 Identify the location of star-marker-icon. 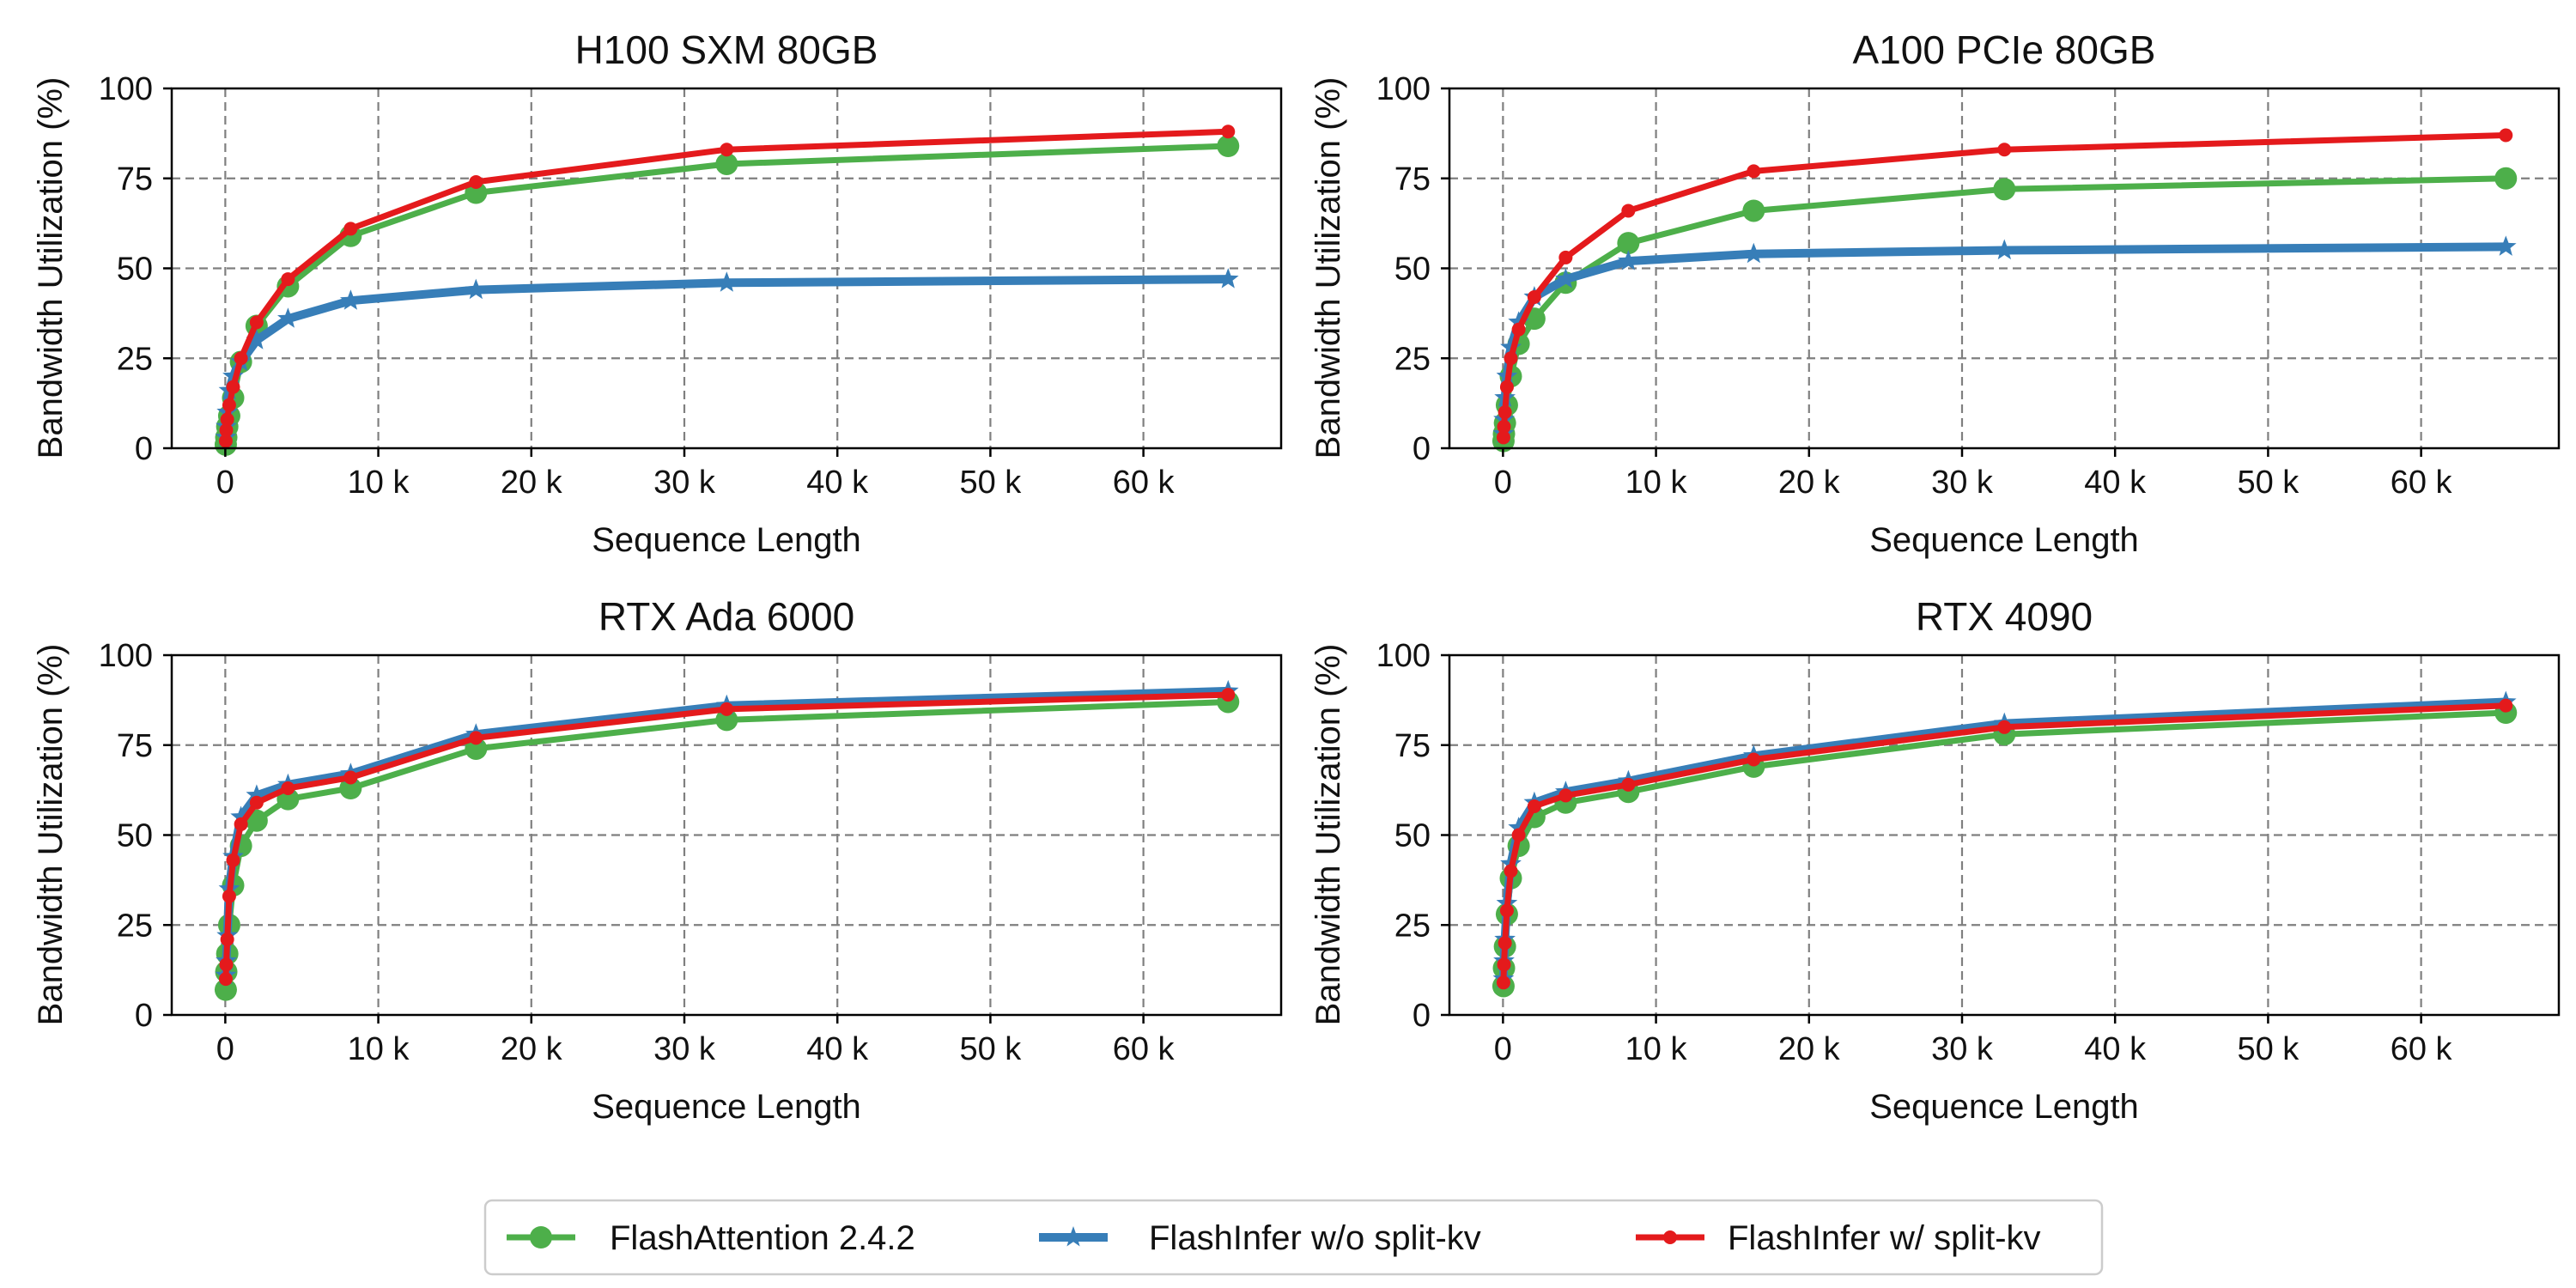
(1073, 1236).